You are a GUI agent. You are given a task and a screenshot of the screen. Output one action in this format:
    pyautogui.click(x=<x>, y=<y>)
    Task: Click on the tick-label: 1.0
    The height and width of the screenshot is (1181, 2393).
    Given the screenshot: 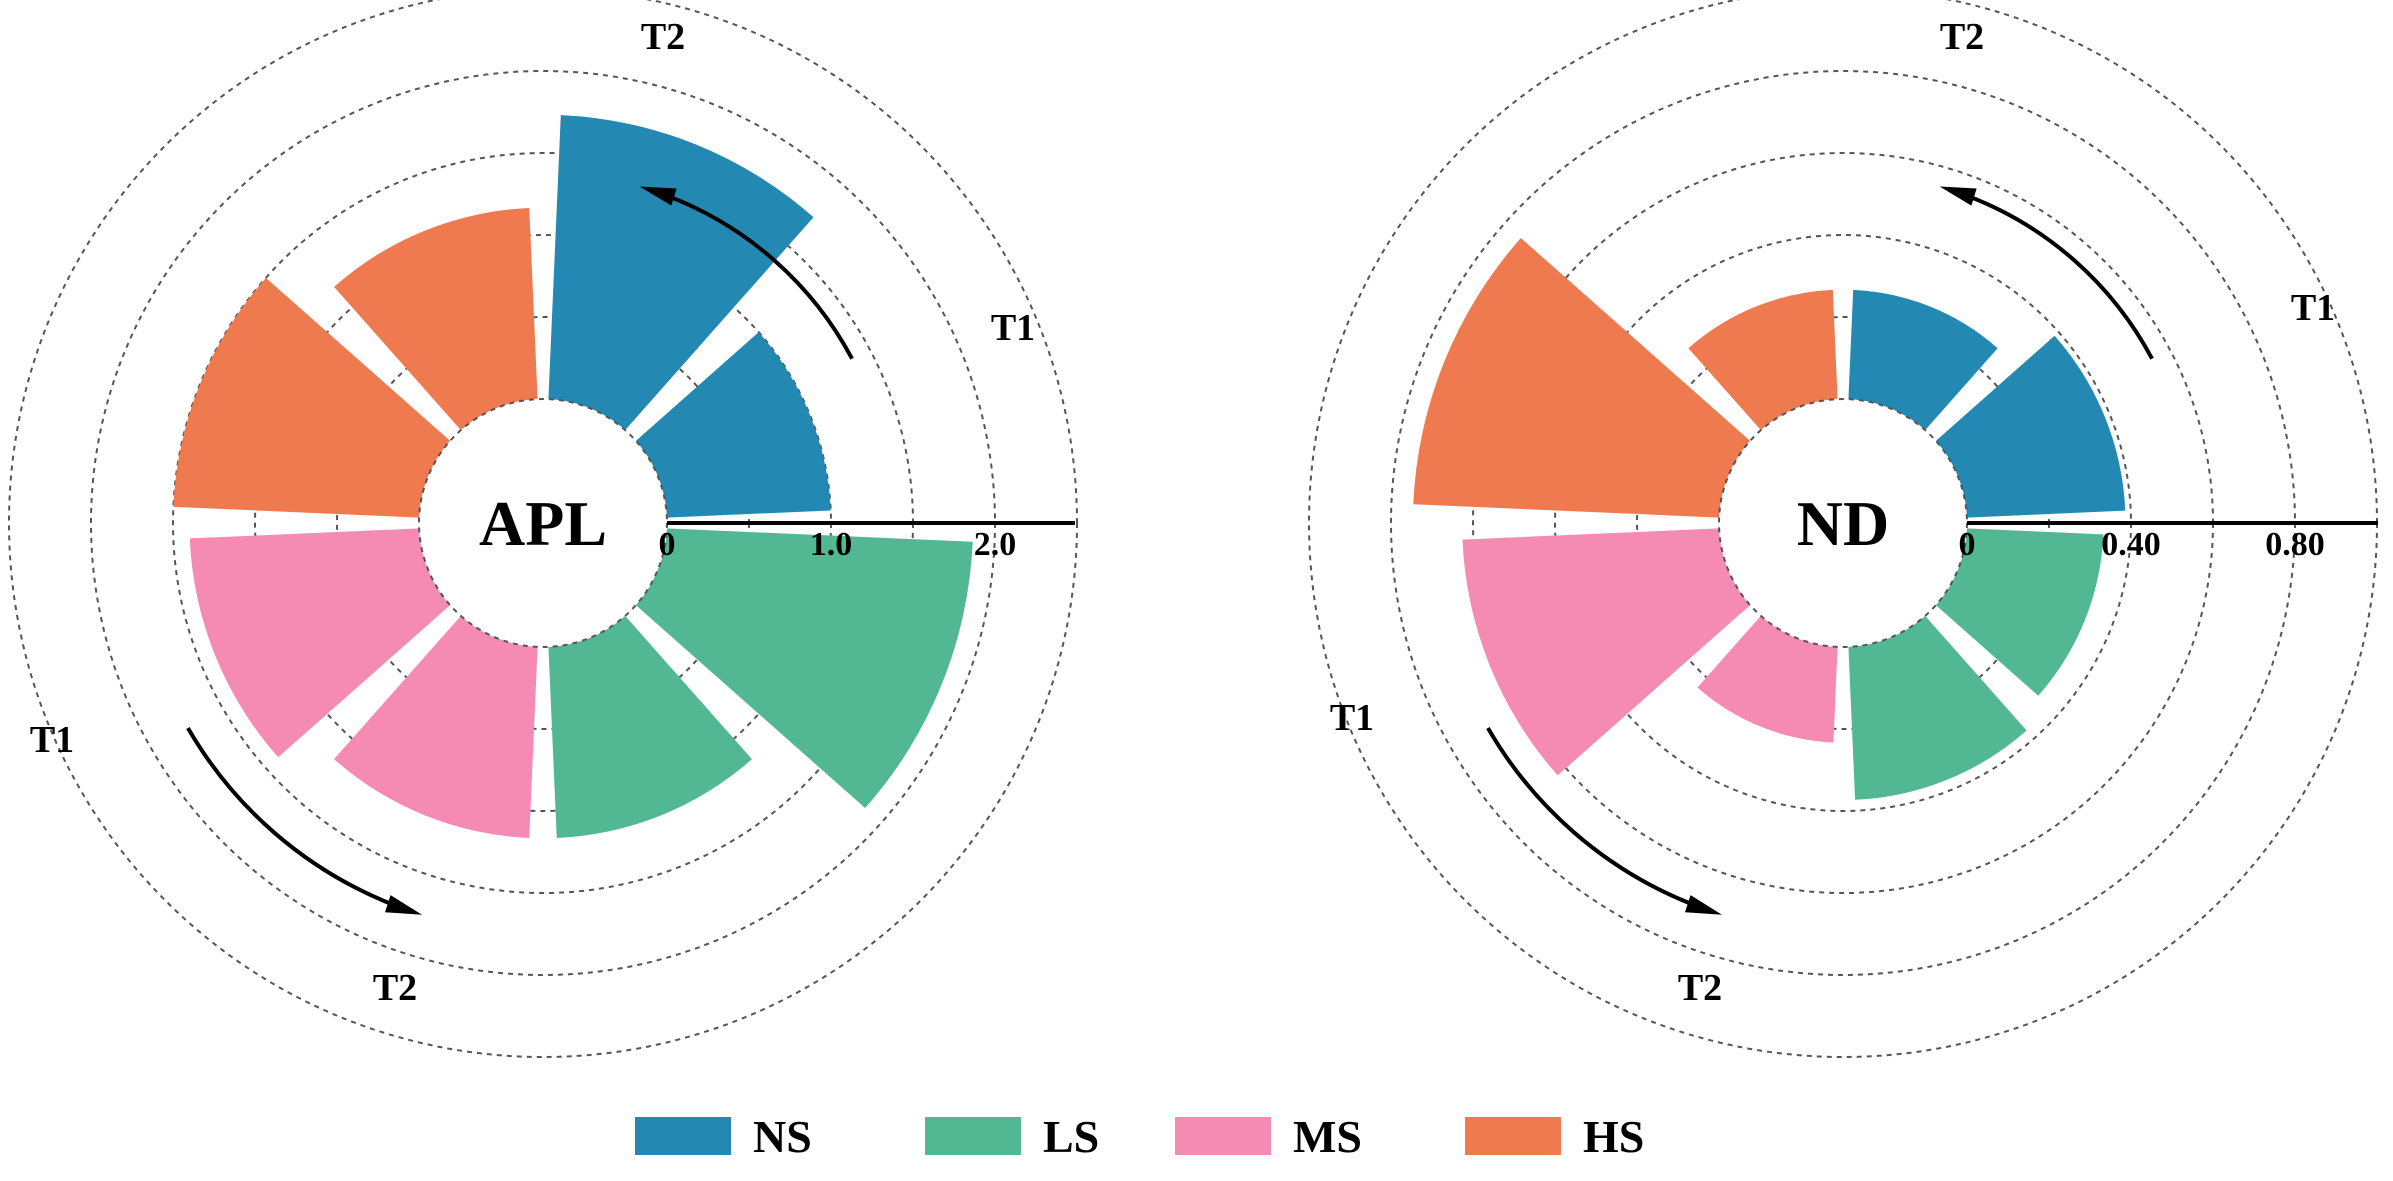 What is the action you would take?
    pyautogui.click(x=831, y=544)
    